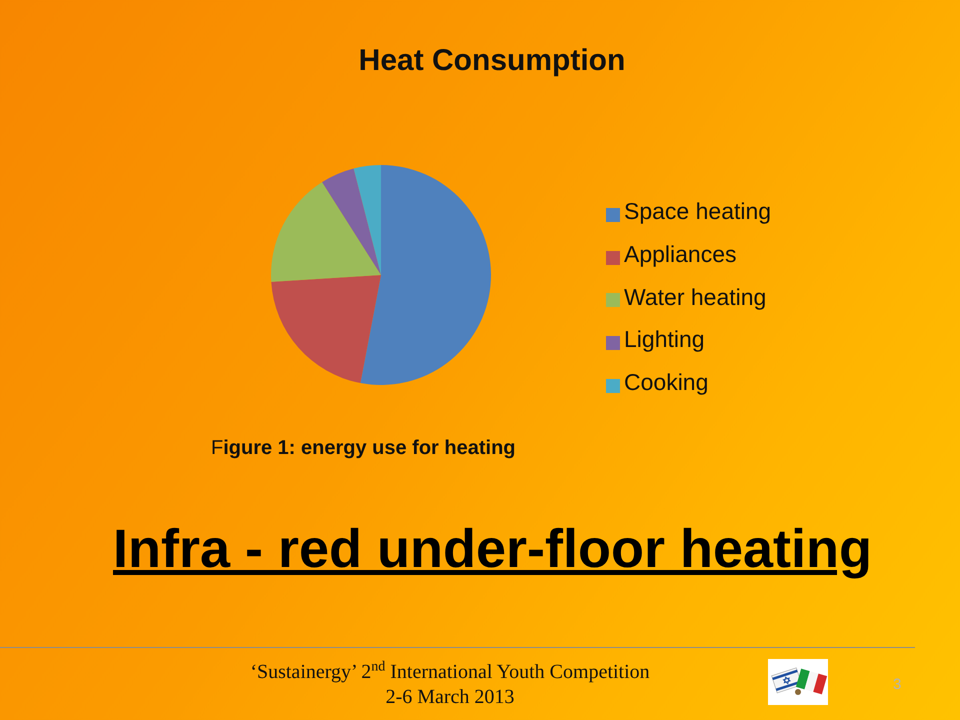  What do you see at coordinates (680, 253) in the screenshot?
I see `legend-label: Appliances` at bounding box center [680, 253].